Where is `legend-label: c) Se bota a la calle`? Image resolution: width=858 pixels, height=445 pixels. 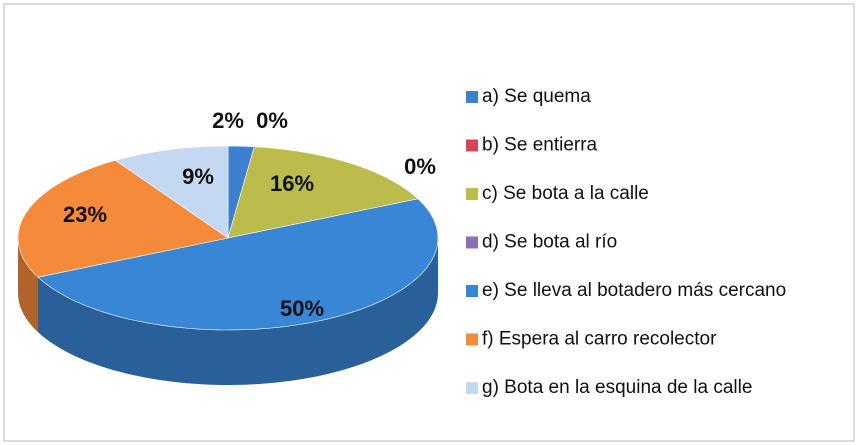 legend-label: c) Se bota a la calle is located at coordinates (565, 193).